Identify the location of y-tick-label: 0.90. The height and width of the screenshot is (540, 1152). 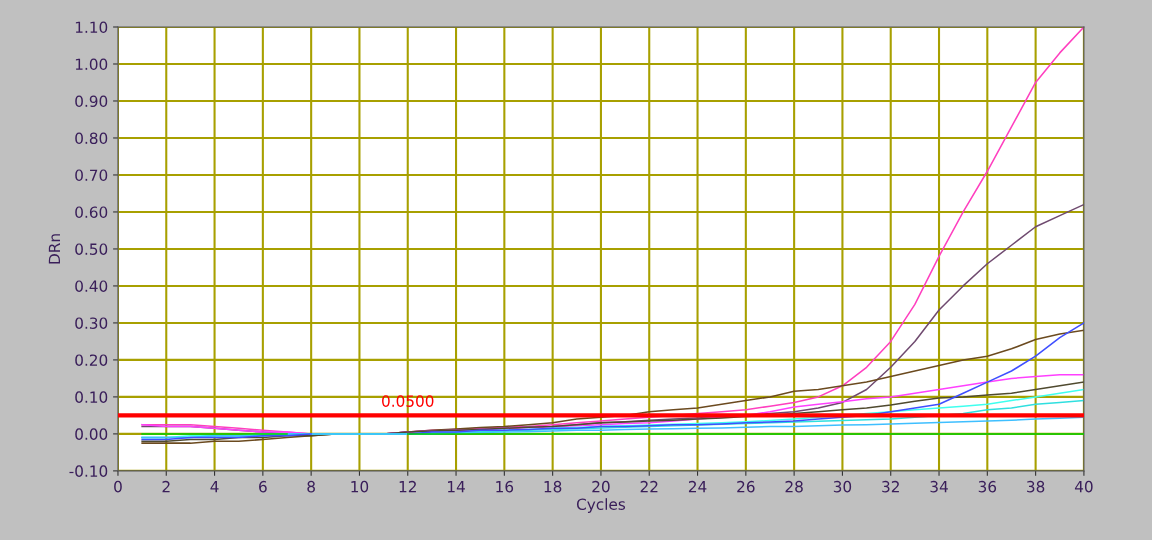
(91, 101).